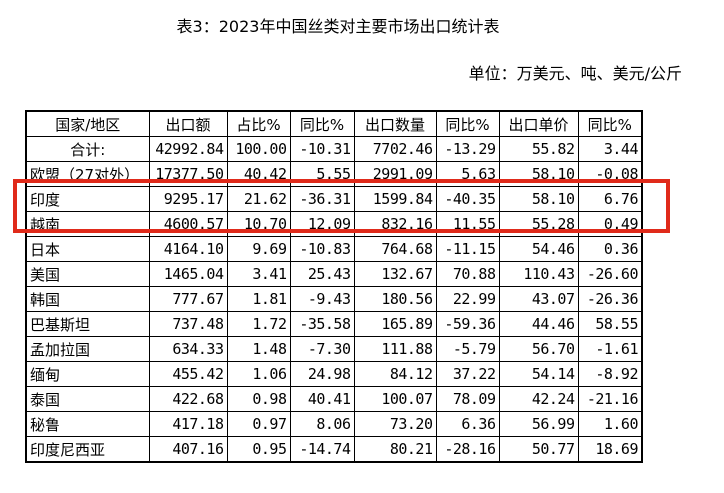 The height and width of the screenshot is (493, 724). What do you see at coordinates (87, 424) in the screenshot?
I see `cell-country: 秘鲁` at bounding box center [87, 424].